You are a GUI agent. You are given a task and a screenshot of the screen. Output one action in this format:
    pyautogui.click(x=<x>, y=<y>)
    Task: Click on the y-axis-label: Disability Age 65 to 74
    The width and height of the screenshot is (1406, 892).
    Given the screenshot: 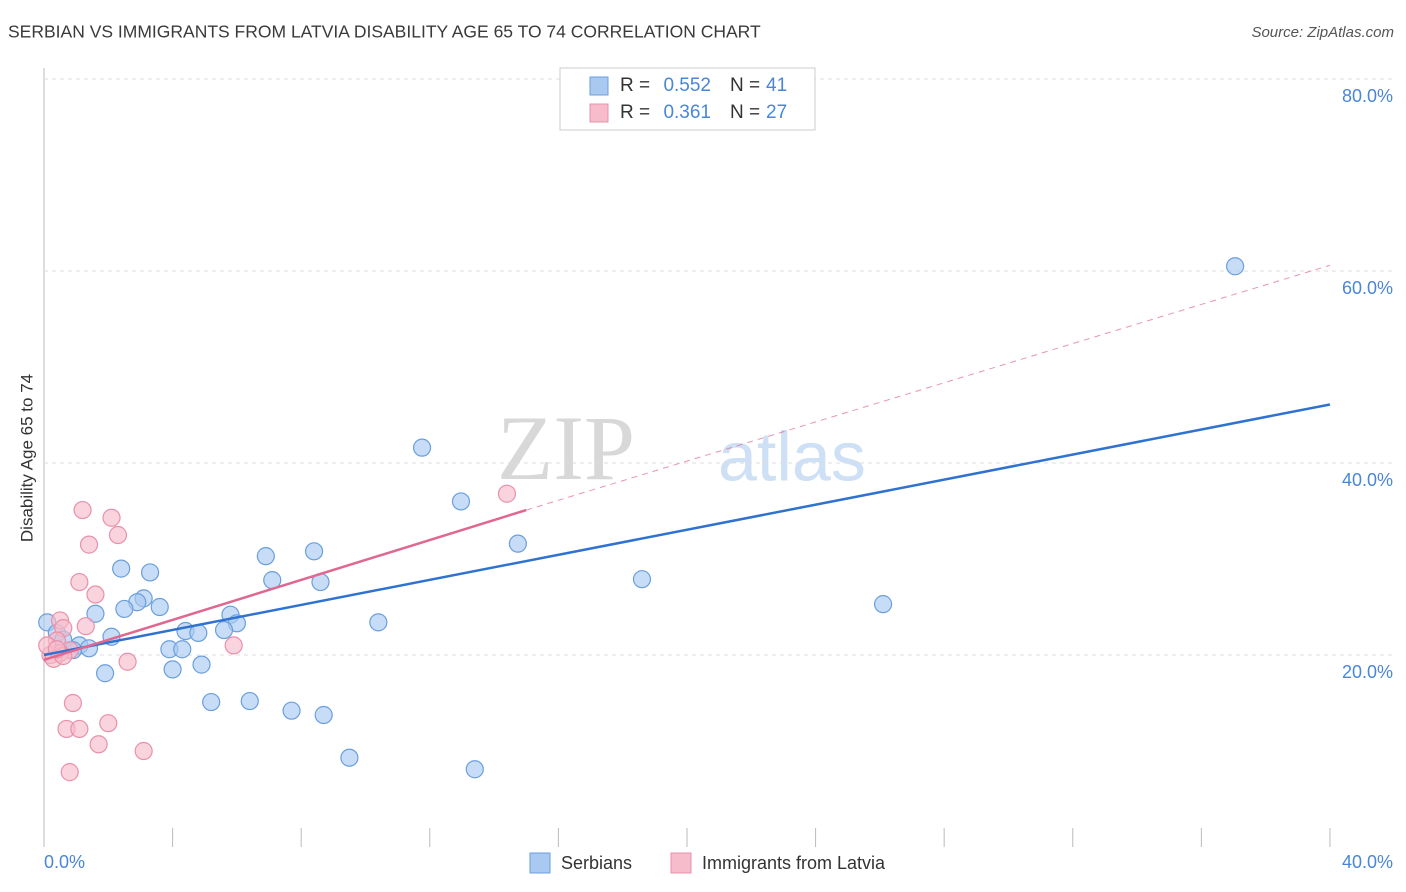 What is the action you would take?
    pyautogui.click(x=26, y=458)
    